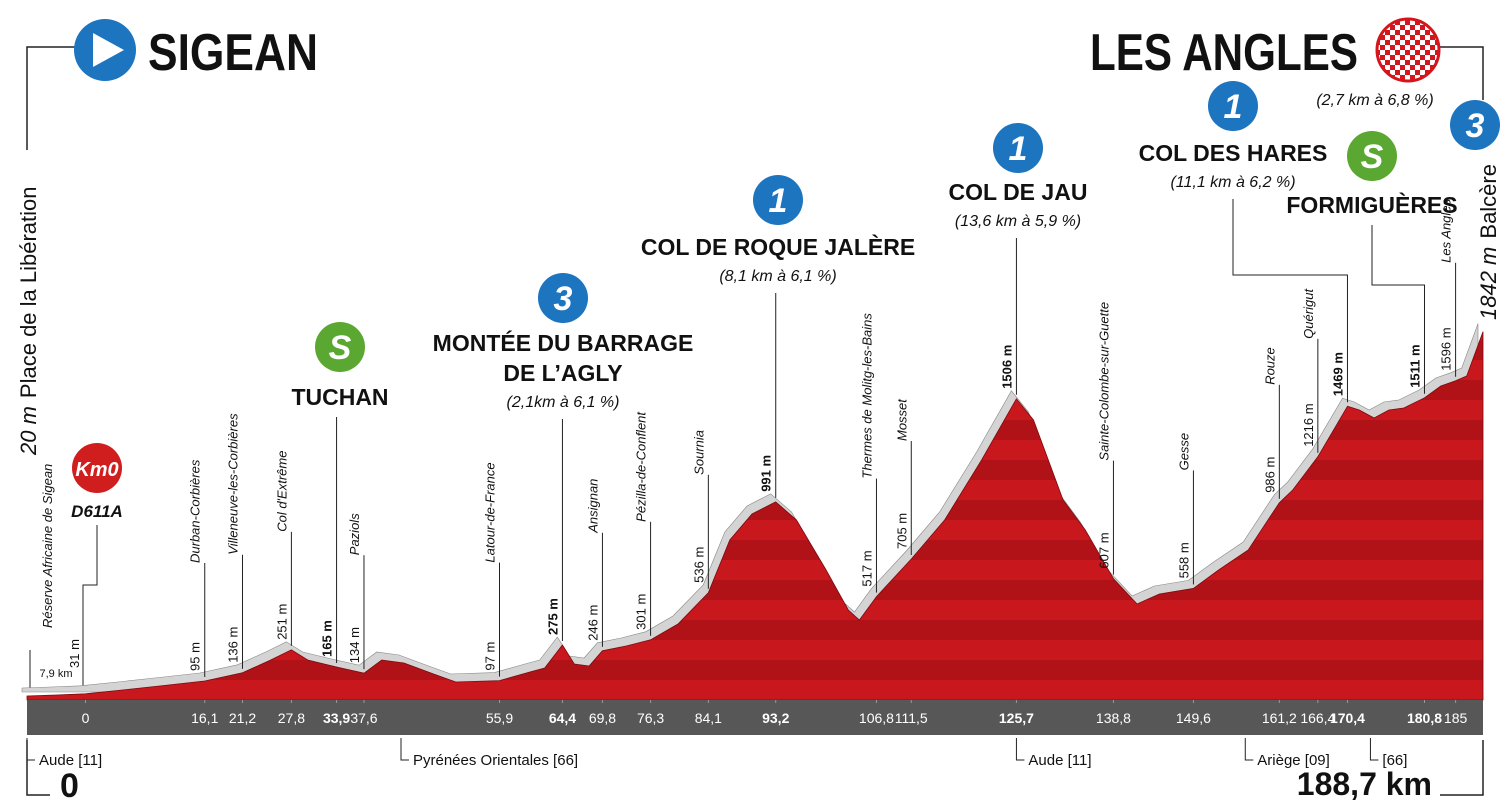 This screenshot has width=1508, height=805. I want to click on neutral-place: Réserve Africaine de Sigean, so click(47, 546).